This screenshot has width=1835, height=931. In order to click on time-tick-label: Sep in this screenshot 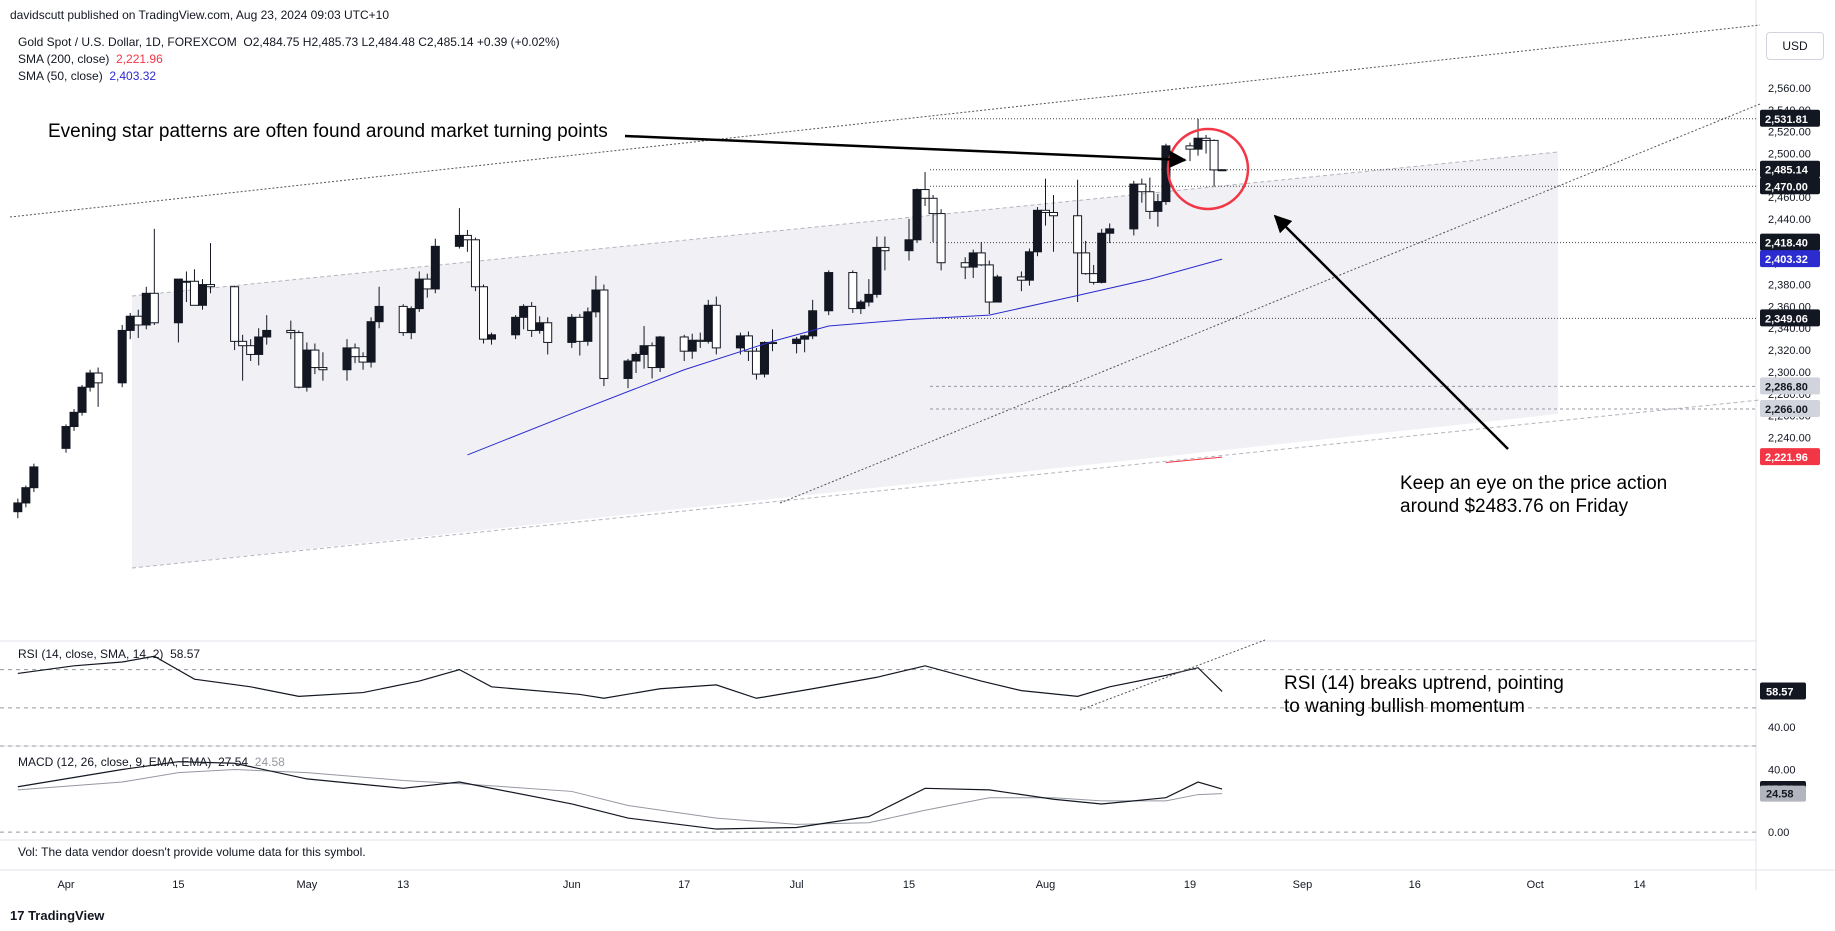, I will do `click(1303, 885)`.